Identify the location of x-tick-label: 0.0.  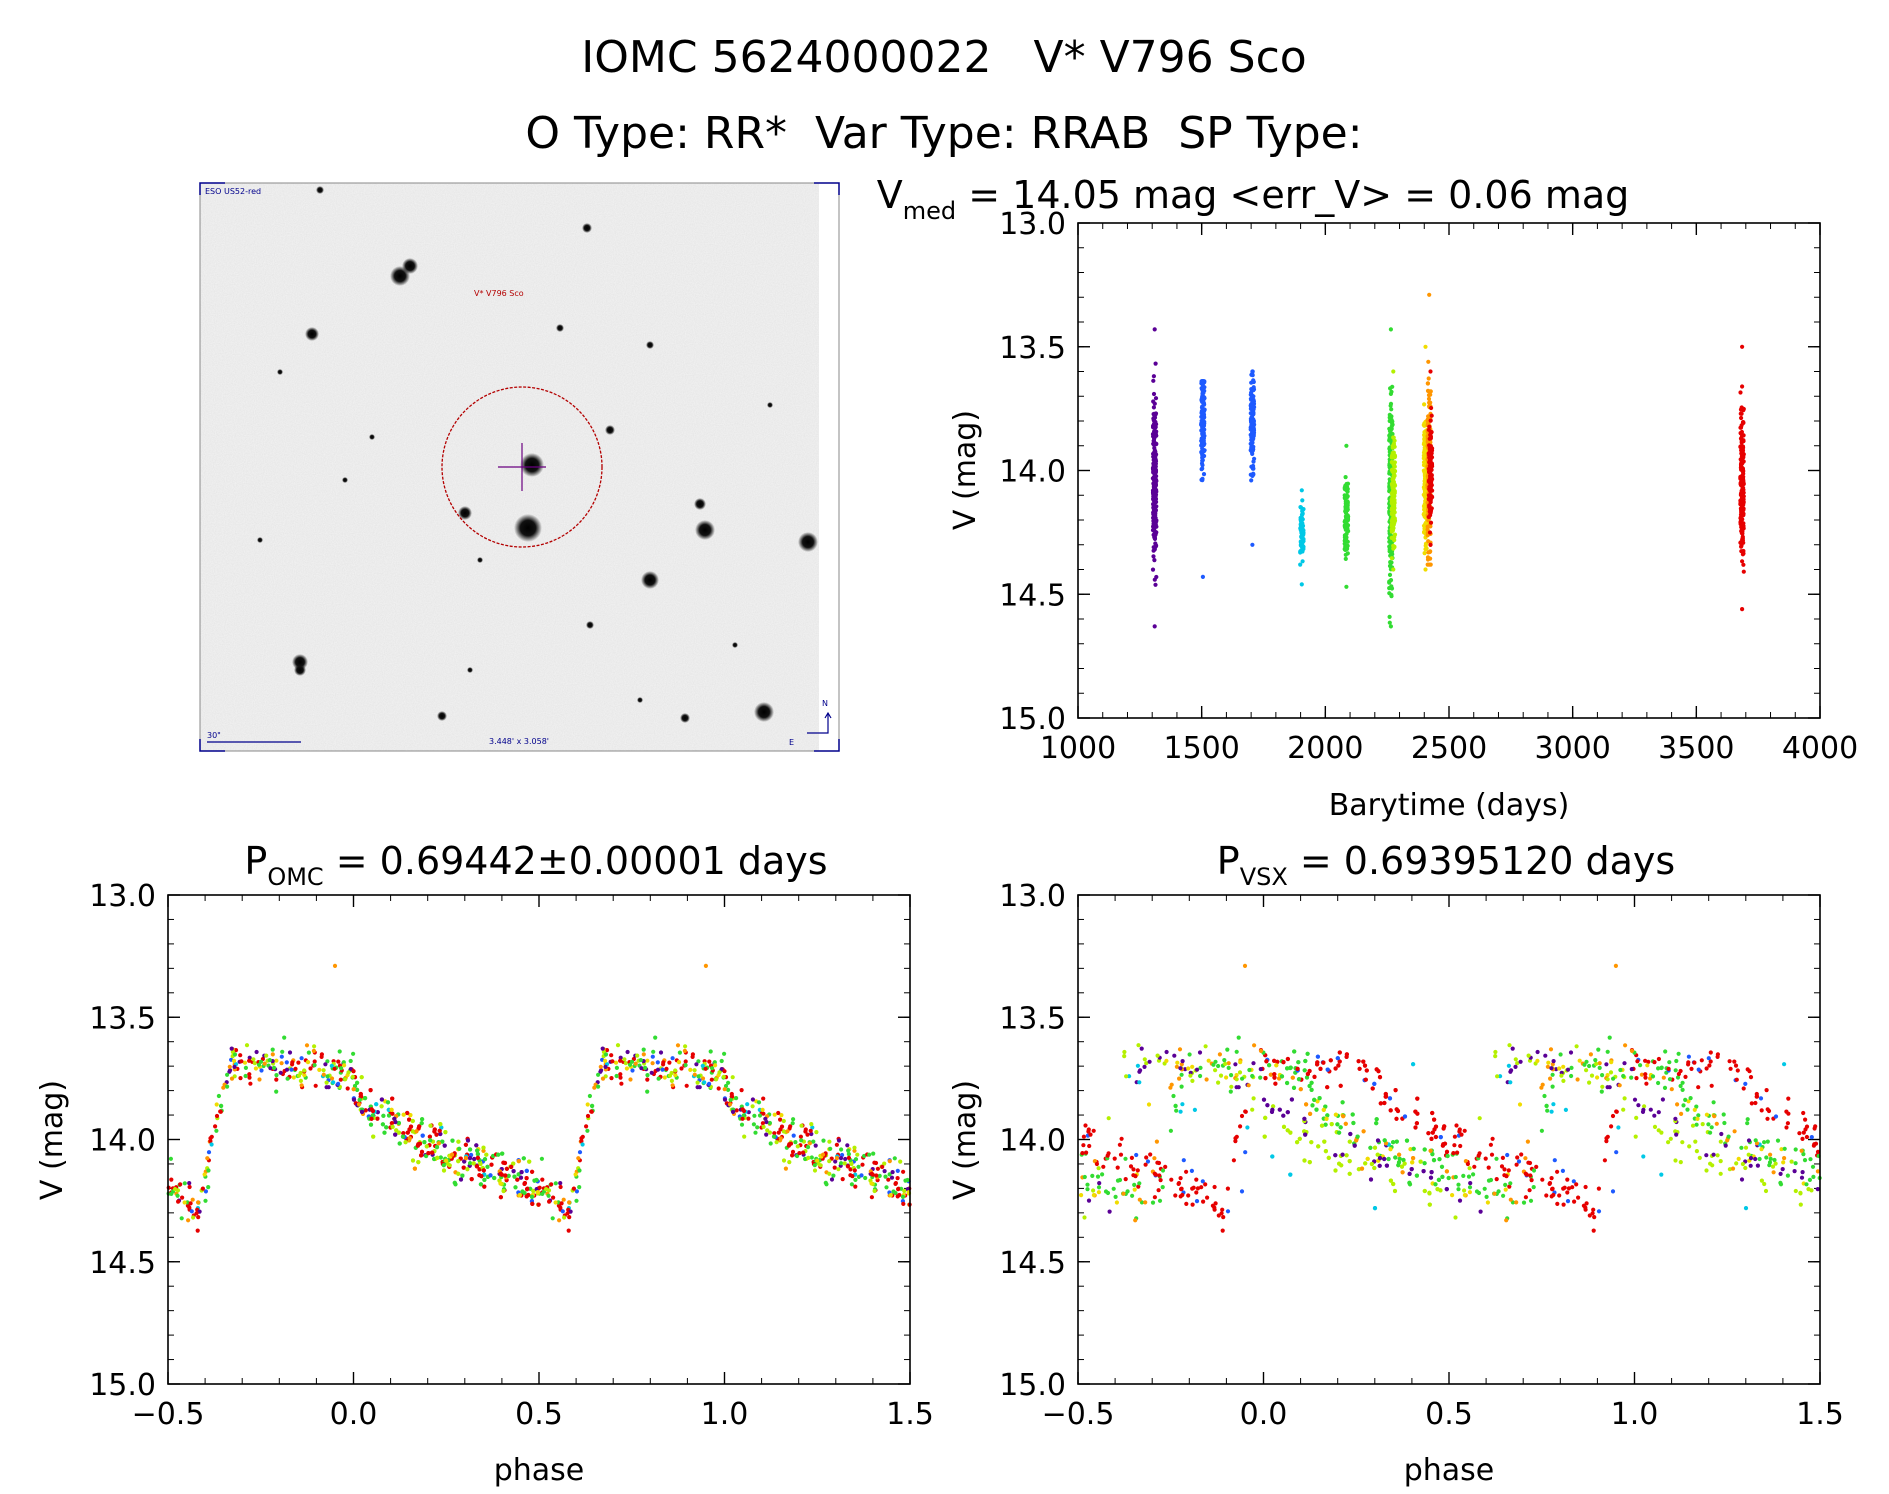
(1264, 1414).